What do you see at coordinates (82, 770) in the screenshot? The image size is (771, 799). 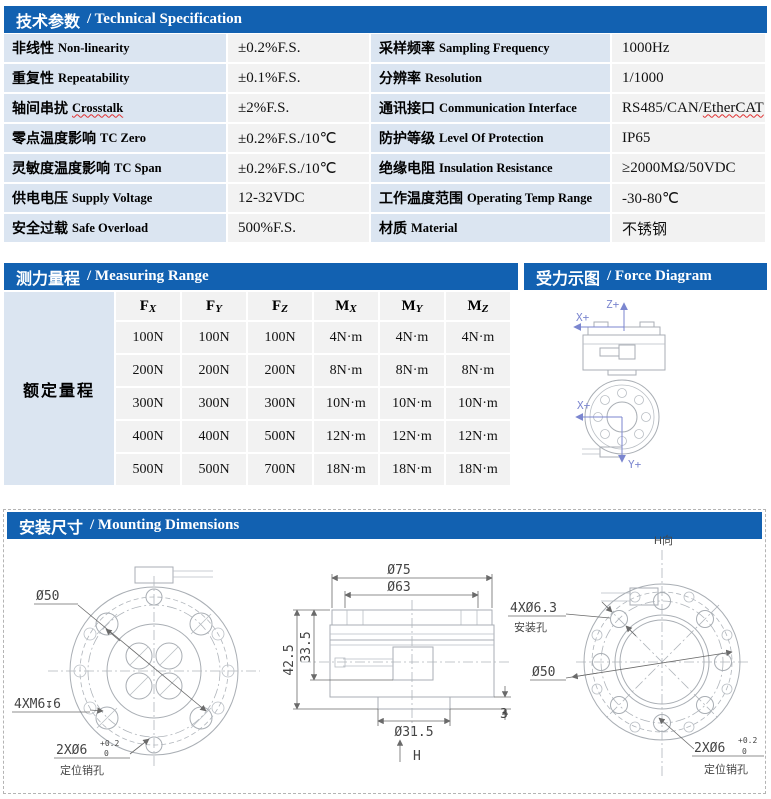 I see `left-pin-note: 定位销孔` at bounding box center [82, 770].